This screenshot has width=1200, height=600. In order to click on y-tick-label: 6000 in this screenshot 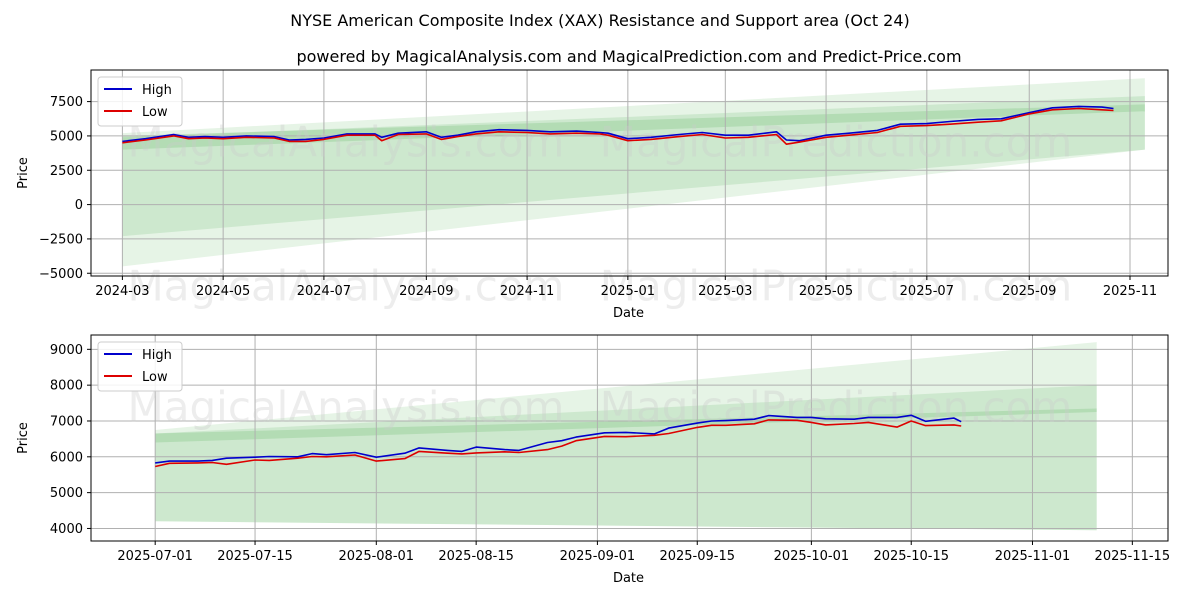, I will do `click(66, 457)`.